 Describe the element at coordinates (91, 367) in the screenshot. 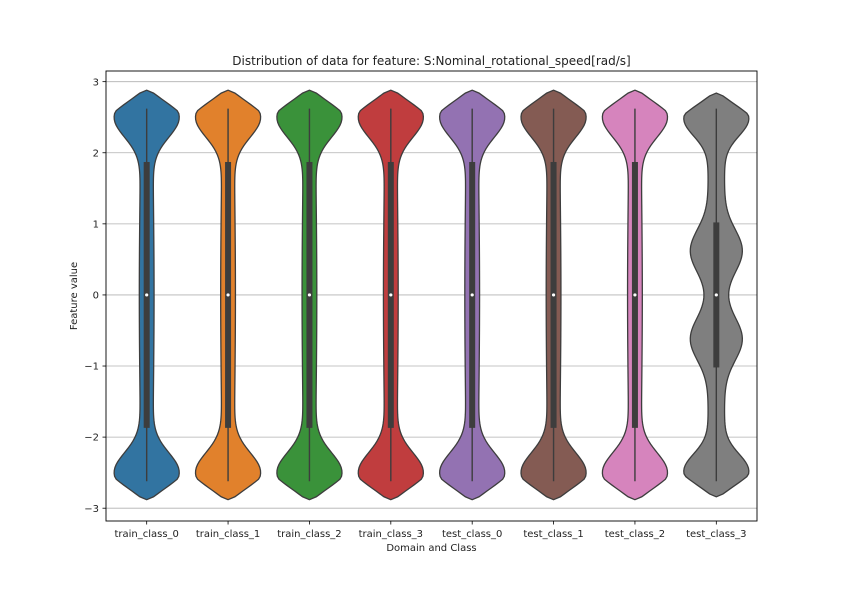

I see `y-tick-label: −1` at that location.